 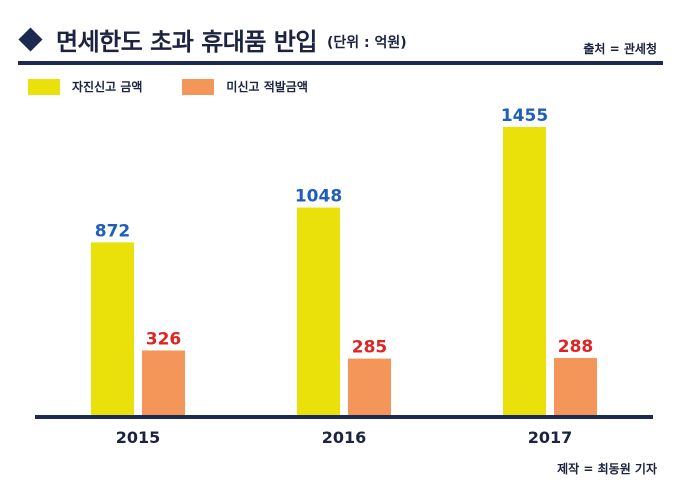 I want to click on bar-declared-2017, so click(x=524, y=271).